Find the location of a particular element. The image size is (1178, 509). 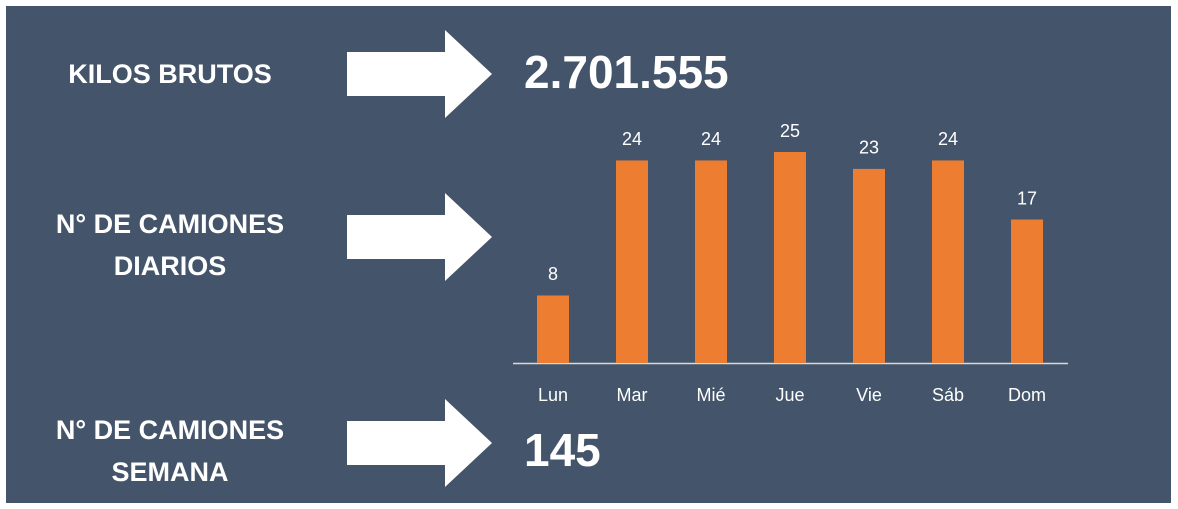

x-tick-label: Jue is located at coordinates (789, 395).